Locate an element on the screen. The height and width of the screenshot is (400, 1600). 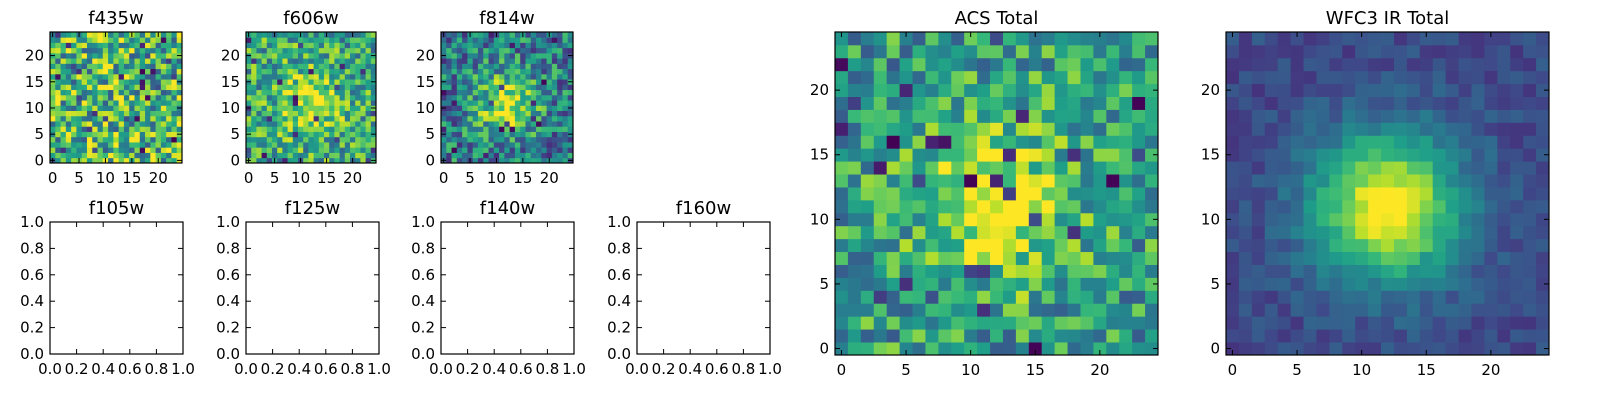
y-tick-label: 0.6 is located at coordinates (32, 275).